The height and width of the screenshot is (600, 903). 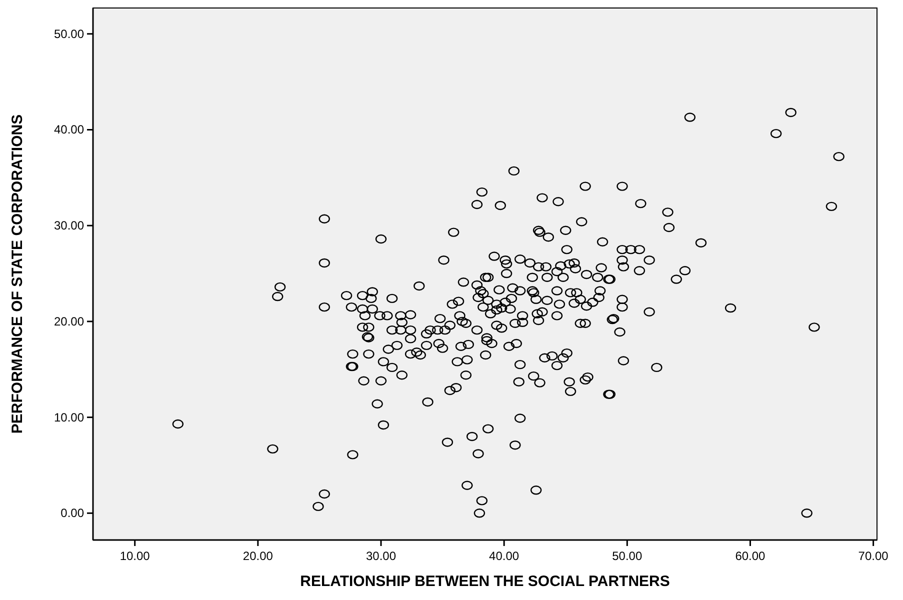 I want to click on x-axis-title: RELATIONSHIP BETWEEN THE SOCIAL PARTNERS, so click(x=485, y=581).